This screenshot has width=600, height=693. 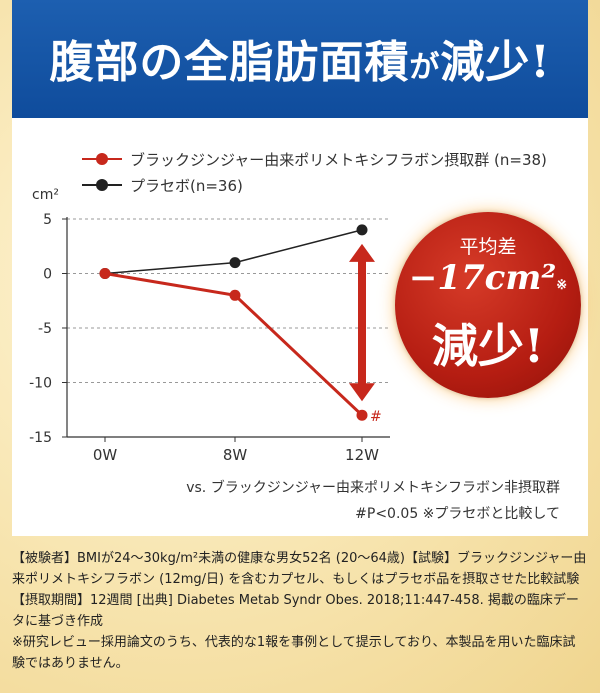 What do you see at coordinates (186, 185) in the screenshot?
I see `legend-label-placebo: プラセボ(n=36)` at bounding box center [186, 185].